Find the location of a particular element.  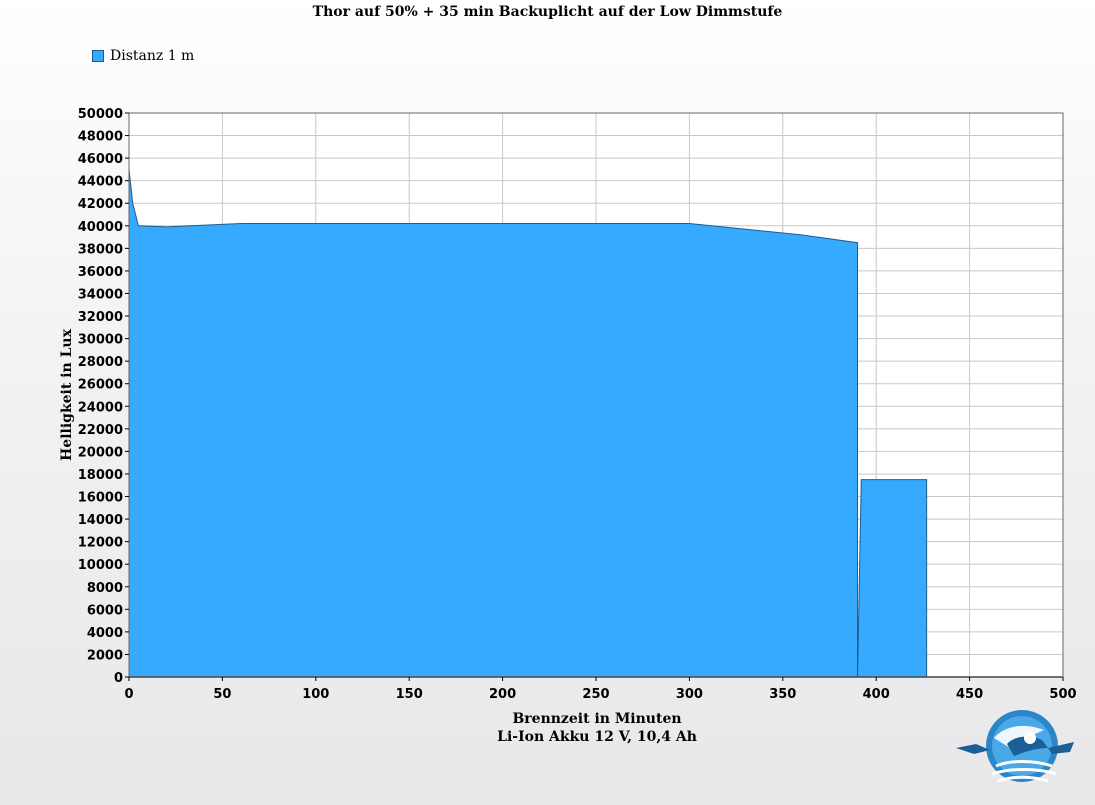

y-tick-label: 44000 is located at coordinates (100, 182).